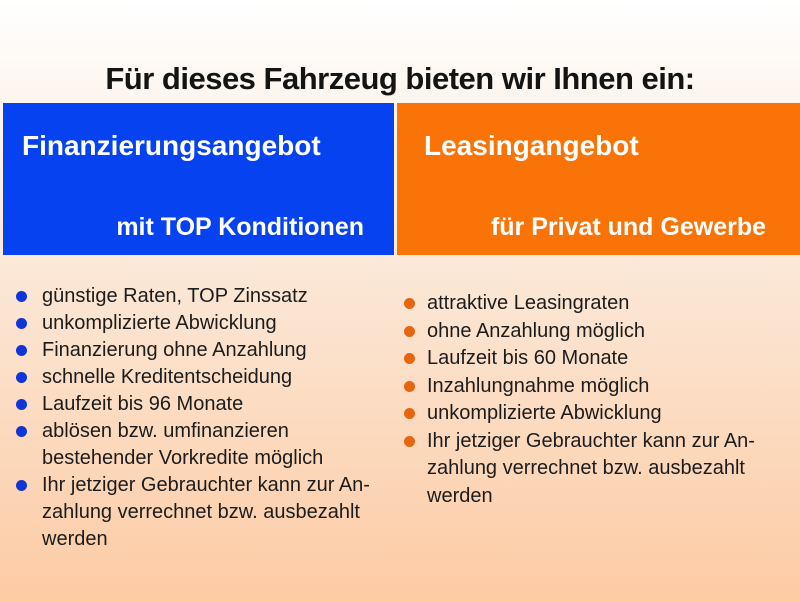 The width and height of the screenshot is (800, 602). Describe the element at coordinates (175, 296) in the screenshot. I see `list-item-text: günstige Raten, TOP Zinssatz` at that location.